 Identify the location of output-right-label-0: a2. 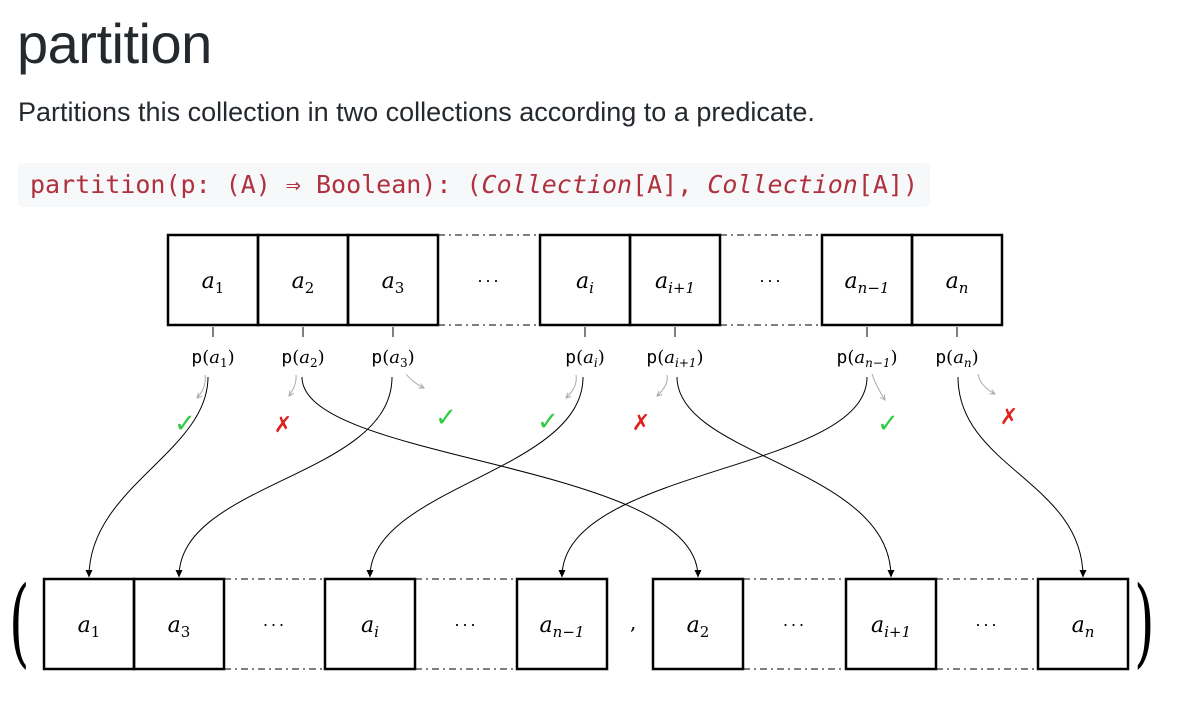
(698, 627).